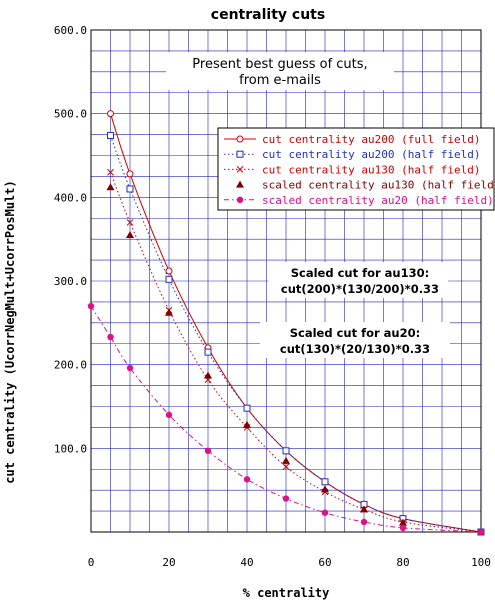  I want to click on y-tick-label: 300.0, so click(70, 281).